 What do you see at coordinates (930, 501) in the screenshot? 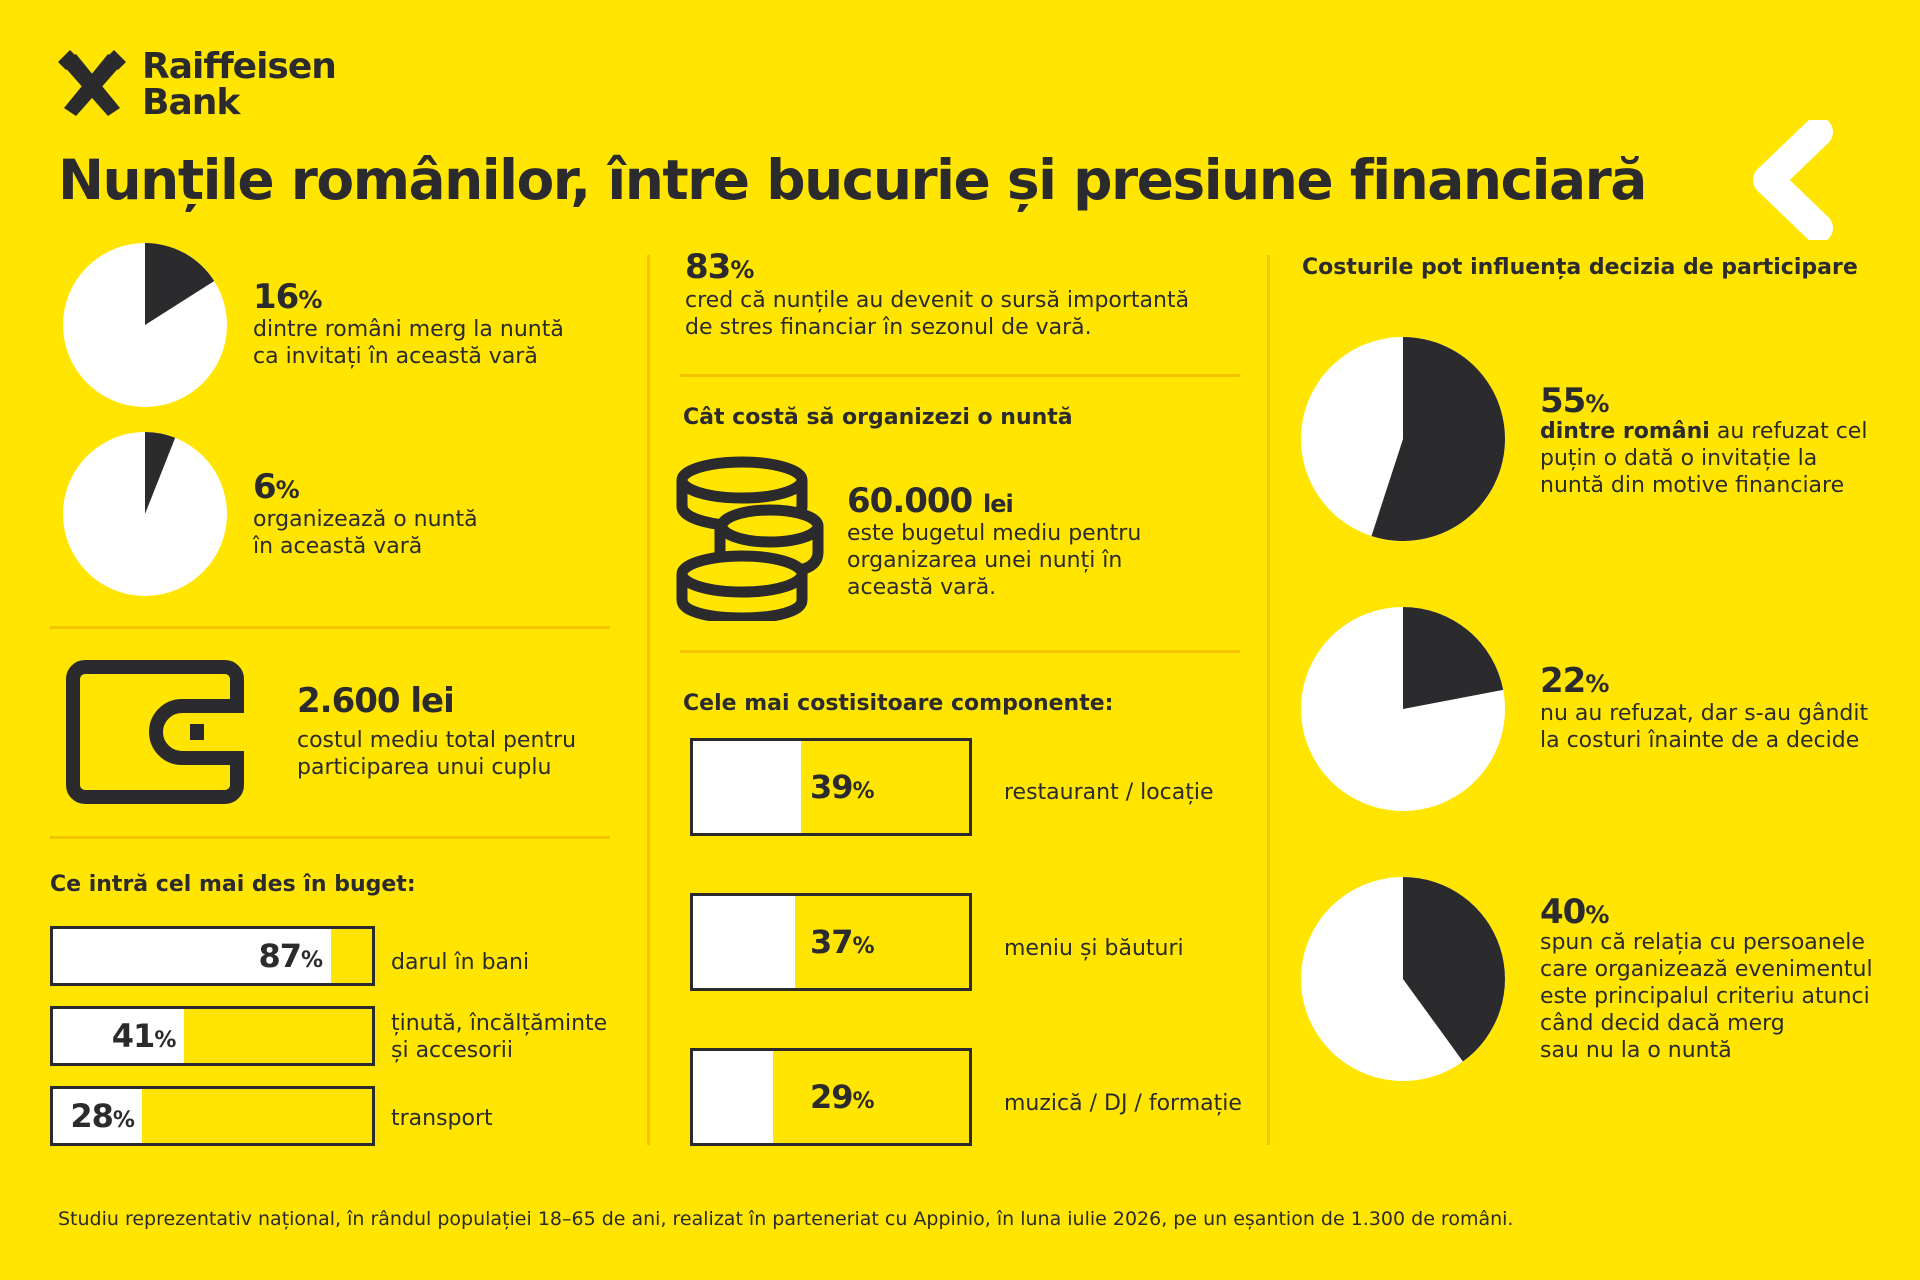
I see `wedding-cost-value: 60.000 lei` at bounding box center [930, 501].